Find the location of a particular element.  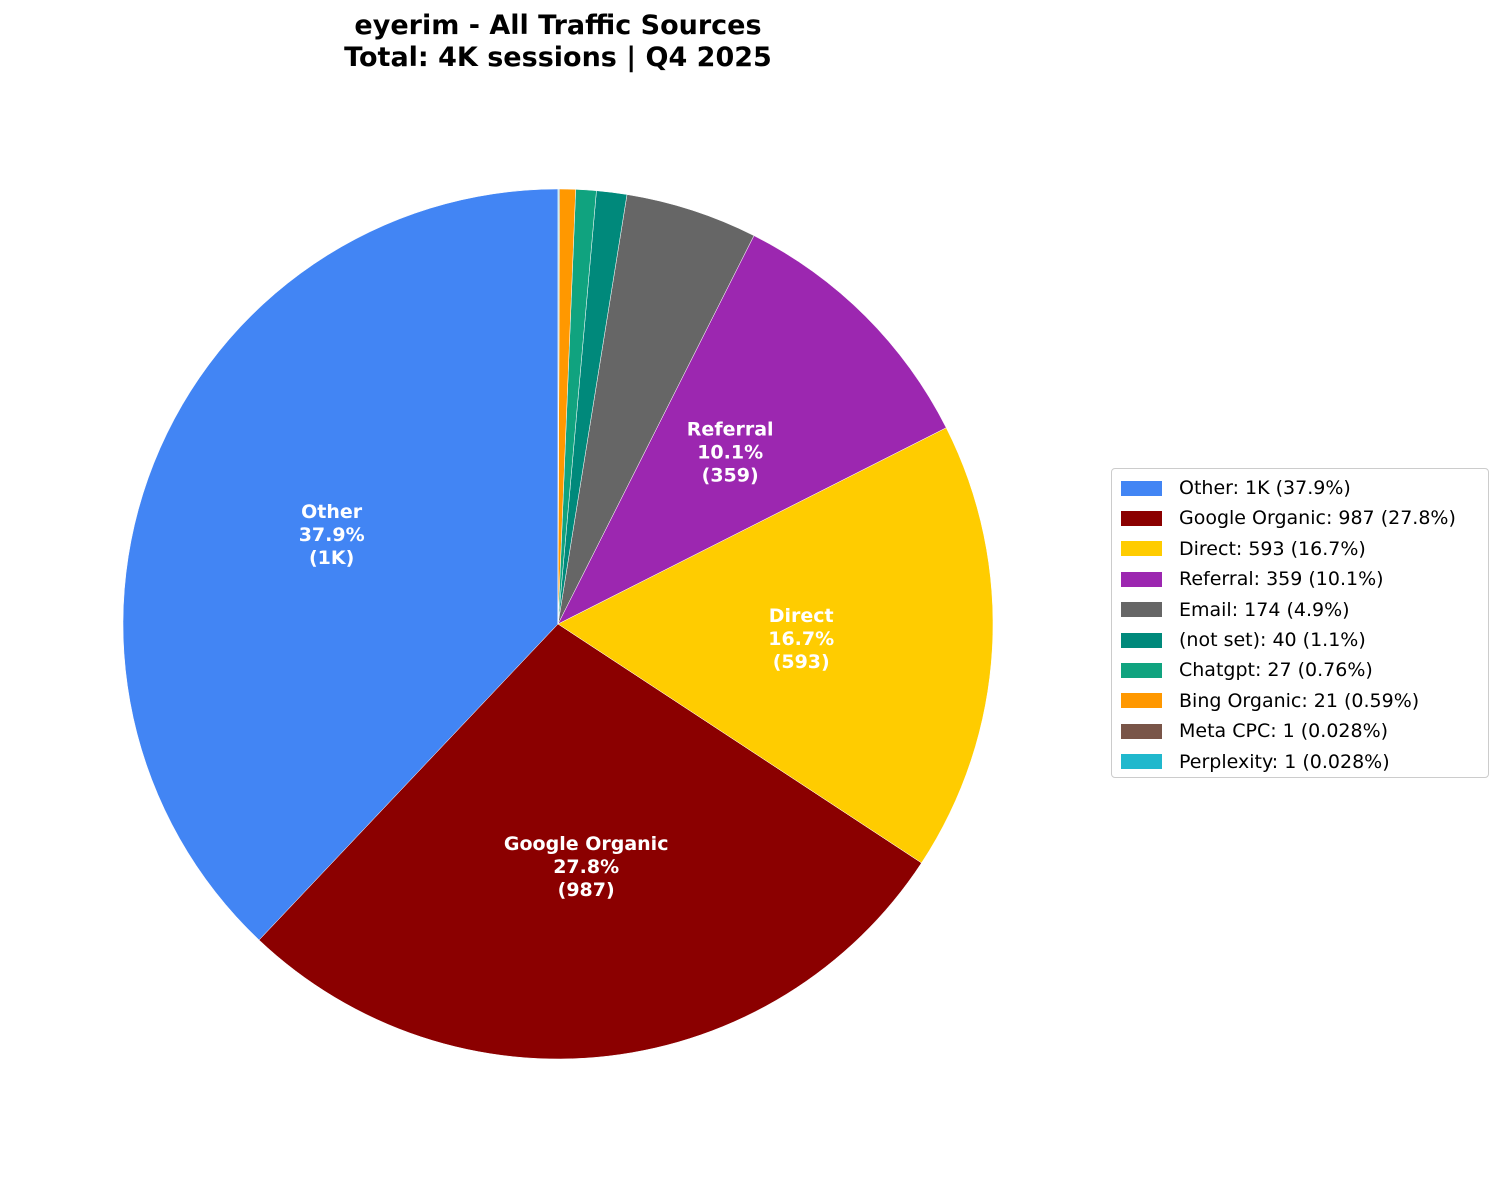

legend-item: Meta CPC: 1 (0.028%) is located at coordinates (1254, 731).